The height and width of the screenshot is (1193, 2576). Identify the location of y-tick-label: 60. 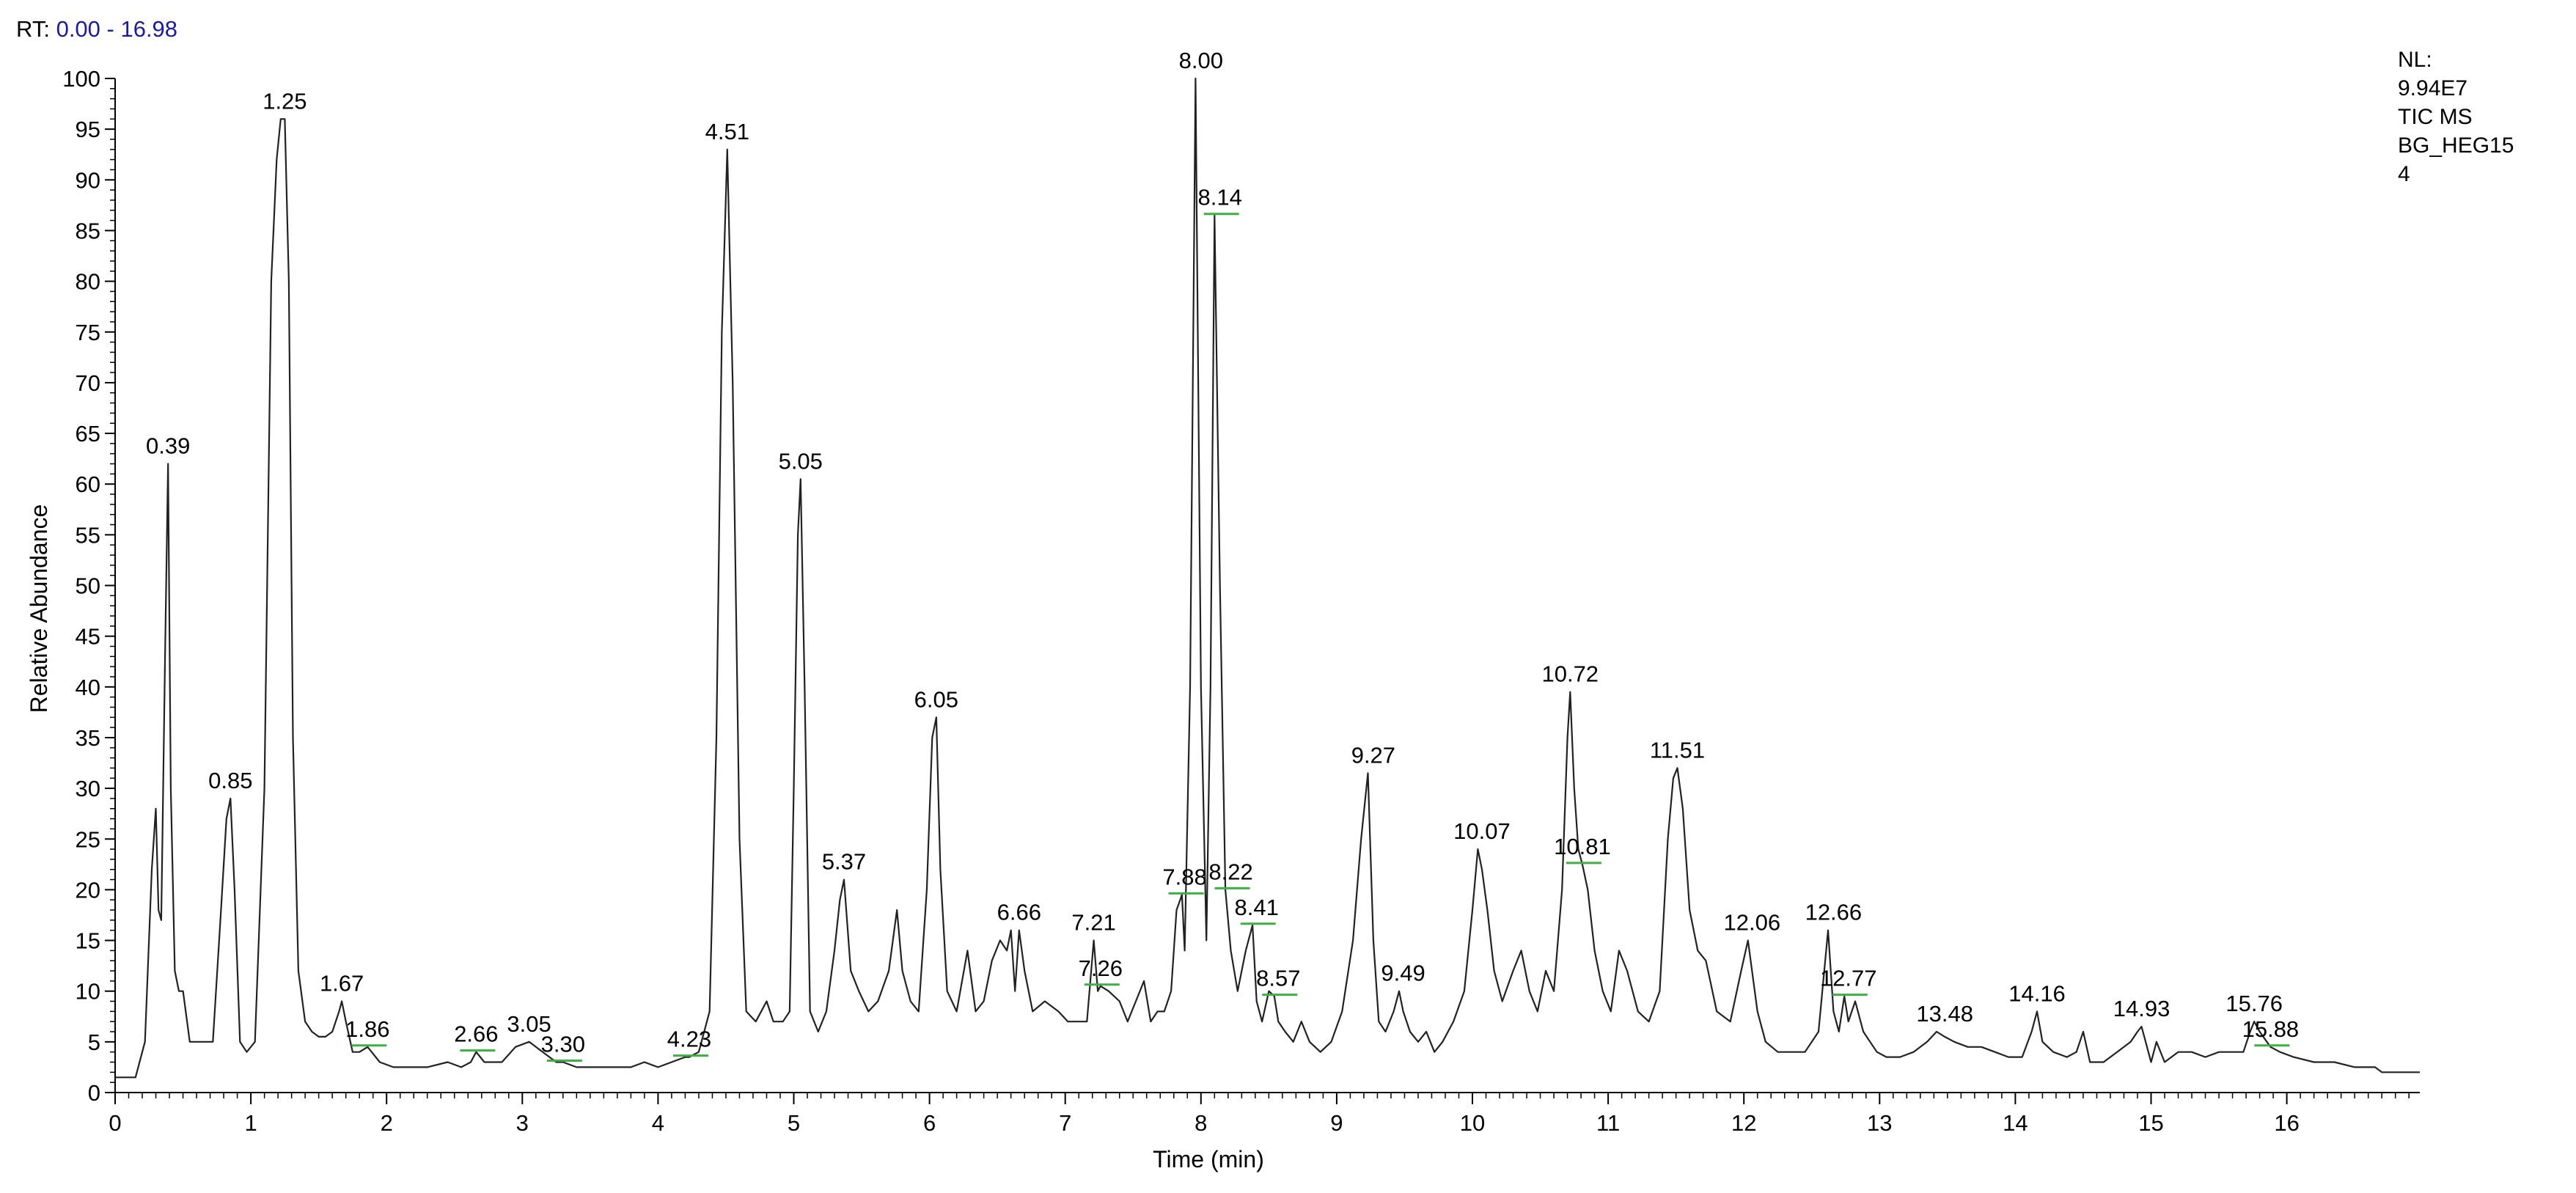
(88, 484).